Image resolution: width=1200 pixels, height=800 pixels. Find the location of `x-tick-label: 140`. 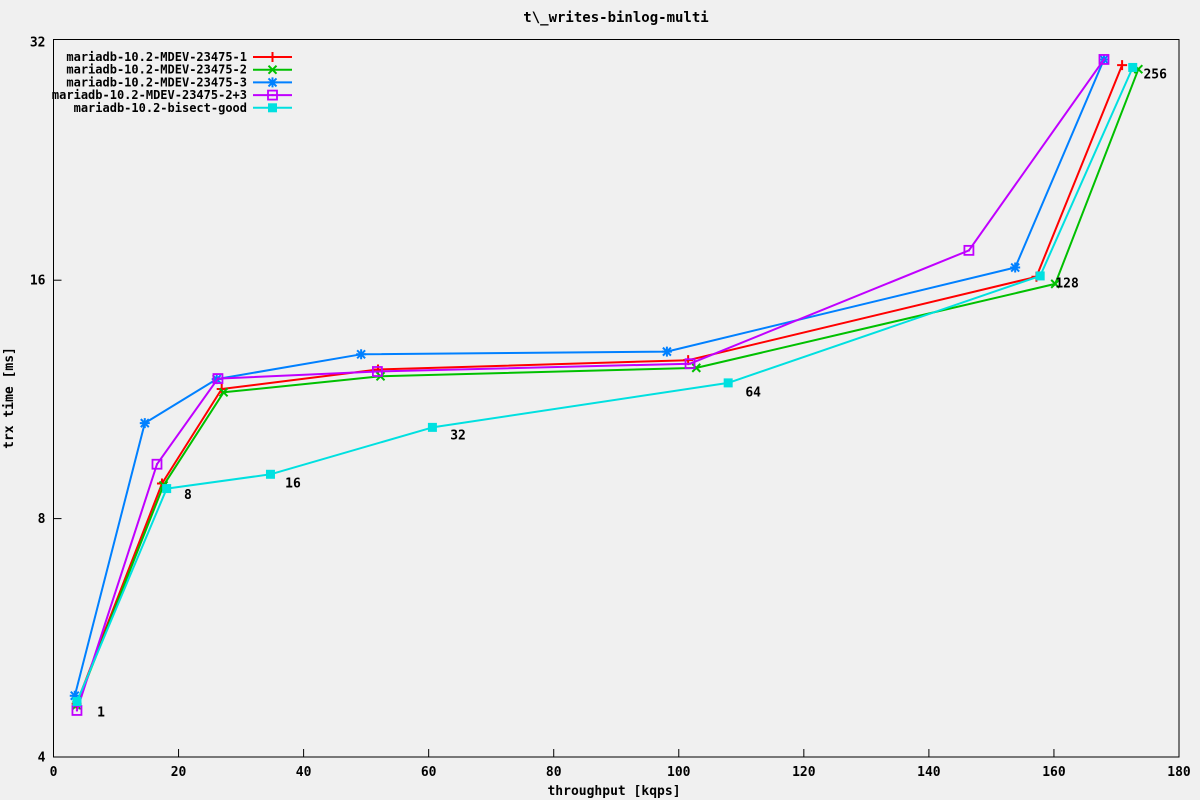

x-tick-label: 140 is located at coordinates (929, 772).